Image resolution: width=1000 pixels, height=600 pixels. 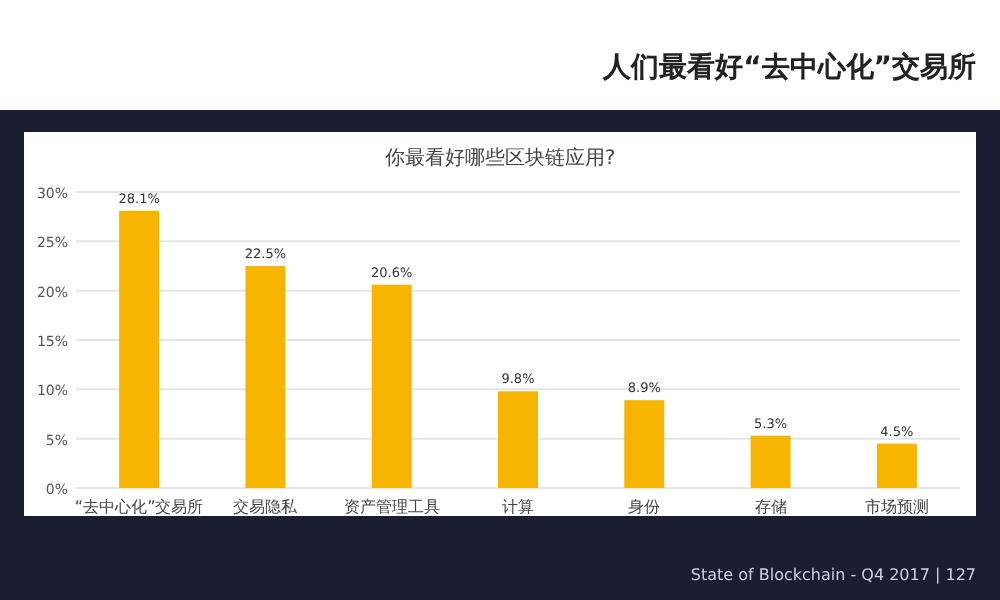 I want to click on x-tick-label: 身份, so click(x=644, y=507).